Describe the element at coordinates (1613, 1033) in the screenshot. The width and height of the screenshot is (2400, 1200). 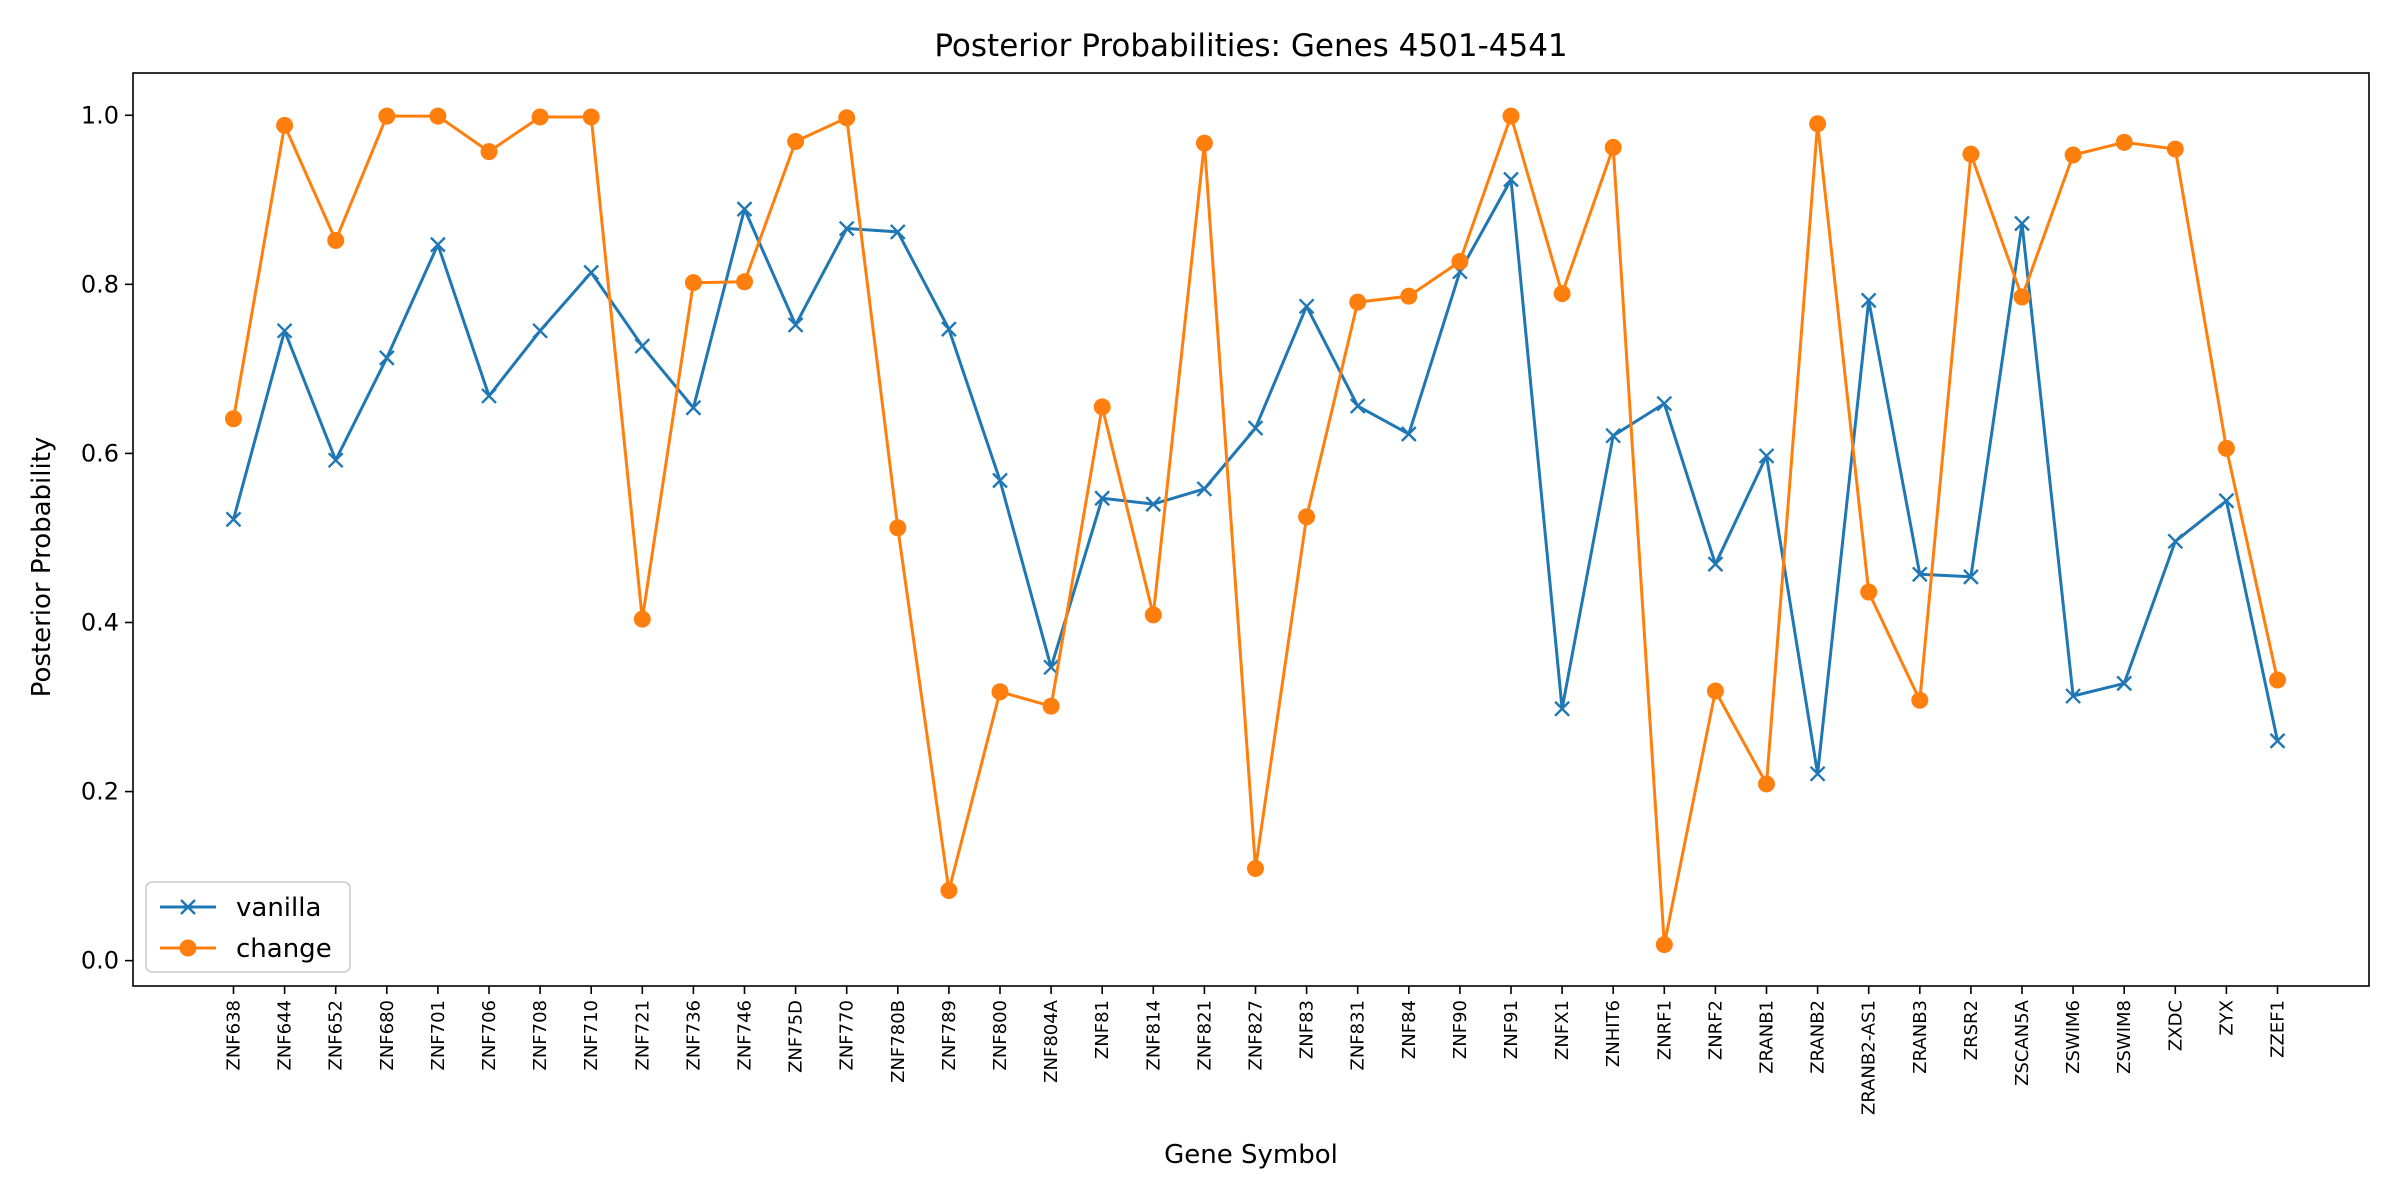
I see `x-tick-label: ZNHIT6` at that location.